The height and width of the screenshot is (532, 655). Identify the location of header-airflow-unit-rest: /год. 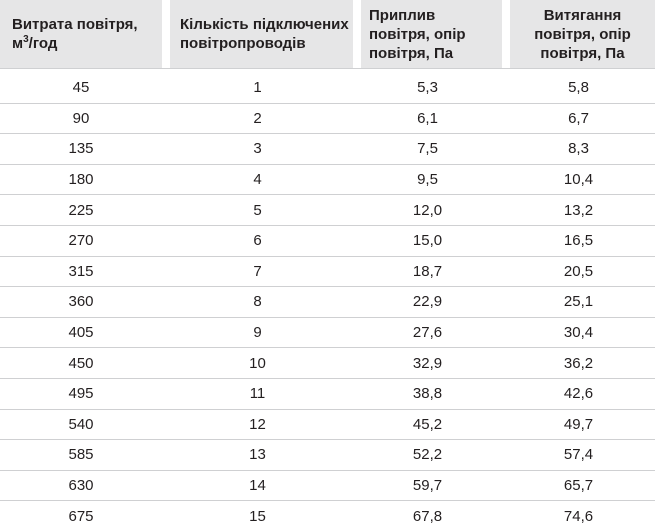
(43, 43).